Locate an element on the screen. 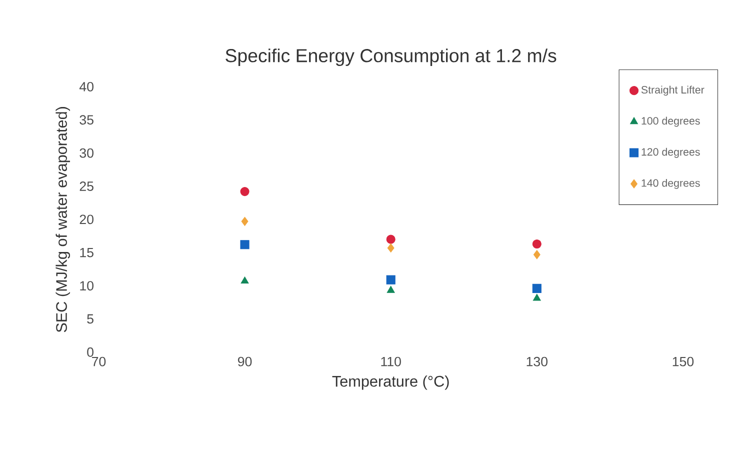  x-tick-label: 90 is located at coordinates (245, 362).